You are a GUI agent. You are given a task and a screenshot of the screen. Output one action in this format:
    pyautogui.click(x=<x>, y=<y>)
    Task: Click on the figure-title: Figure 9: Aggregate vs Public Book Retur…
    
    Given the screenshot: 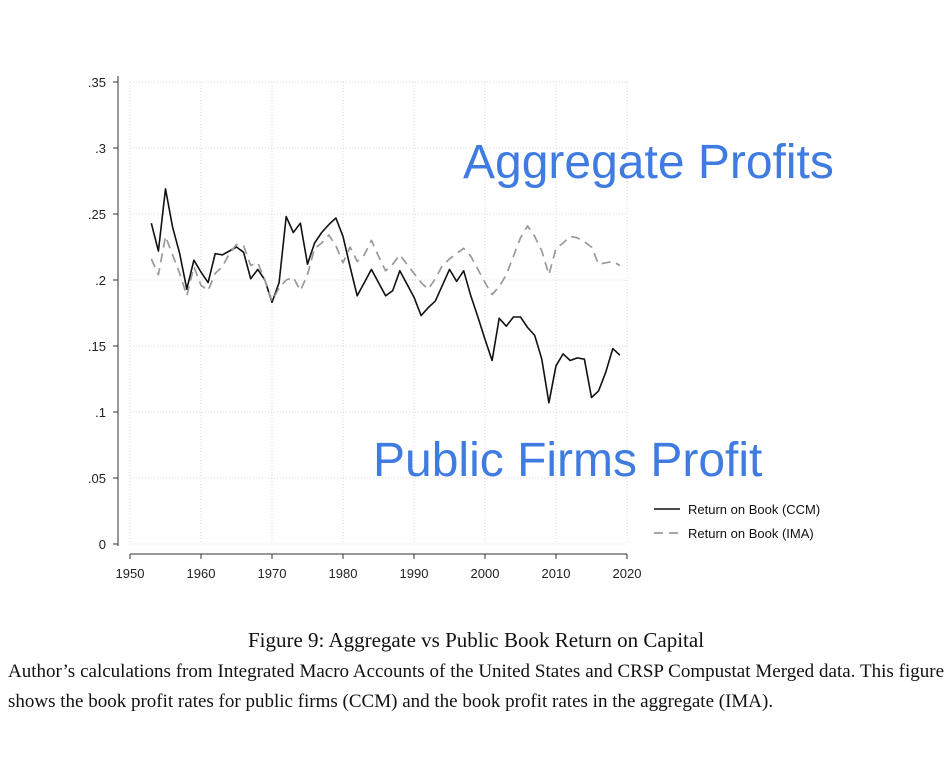 What is the action you would take?
    pyautogui.click(x=476, y=640)
    